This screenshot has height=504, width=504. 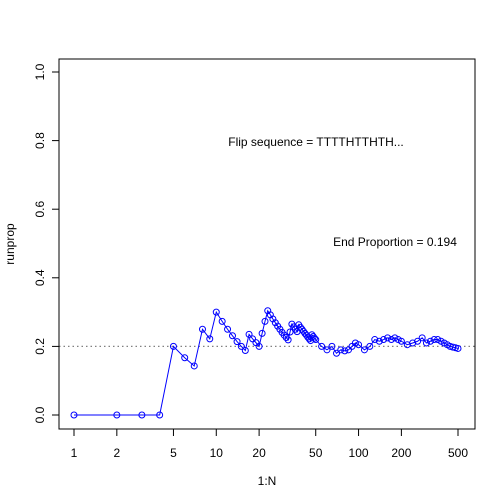 I want to click on x-tick-label: 5, so click(x=173, y=453).